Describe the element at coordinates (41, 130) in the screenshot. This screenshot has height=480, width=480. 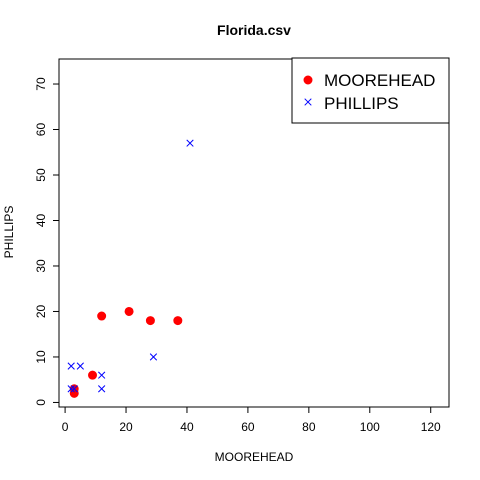
I see `y-tick-label: 60` at that location.